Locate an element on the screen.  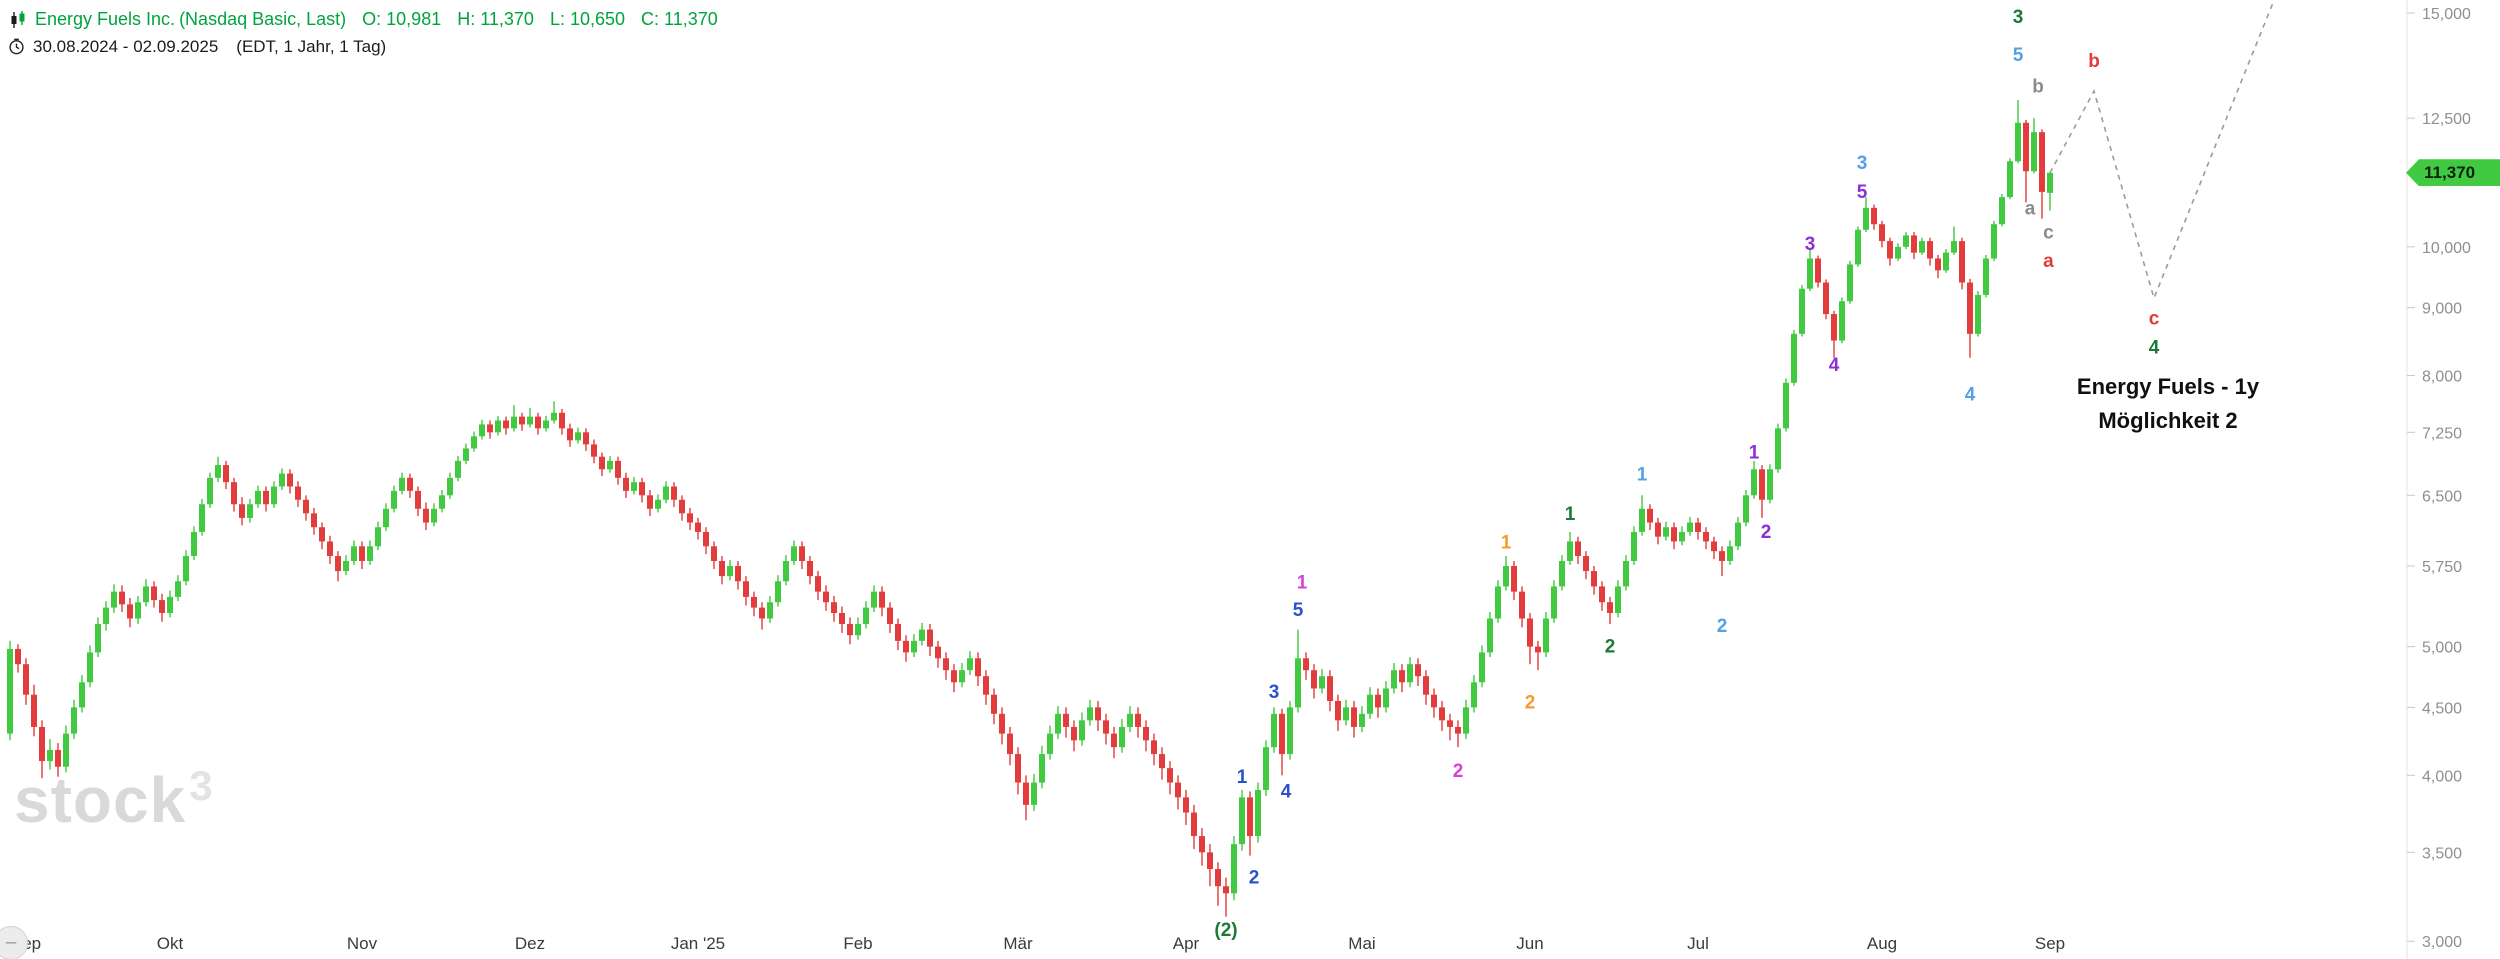
wave-label-green-2: 2 is located at coordinates (1610, 647).